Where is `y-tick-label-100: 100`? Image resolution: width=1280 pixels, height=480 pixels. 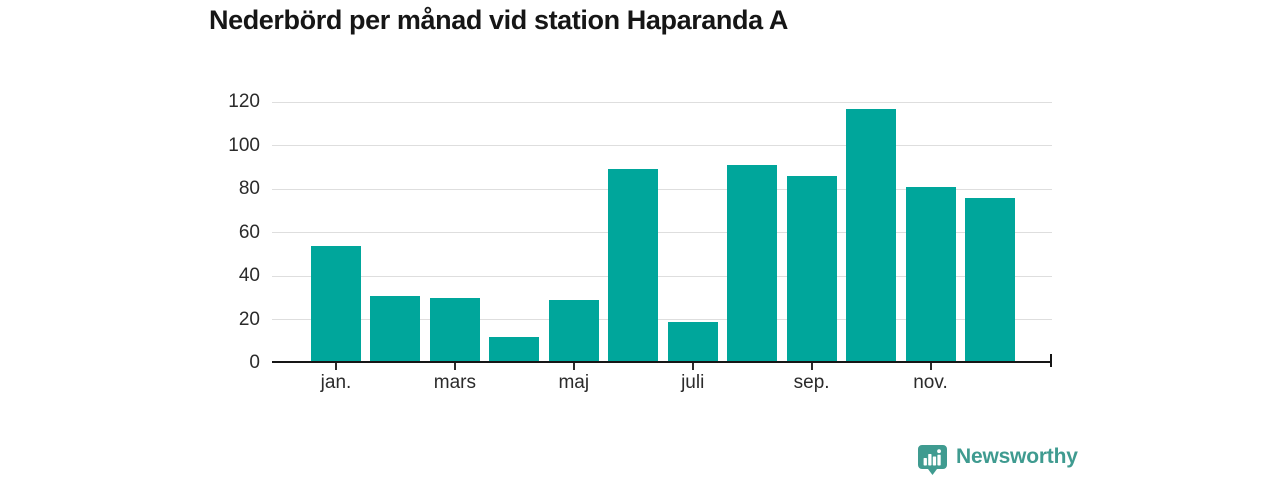
y-tick-label-100: 100 is located at coordinates (244, 145).